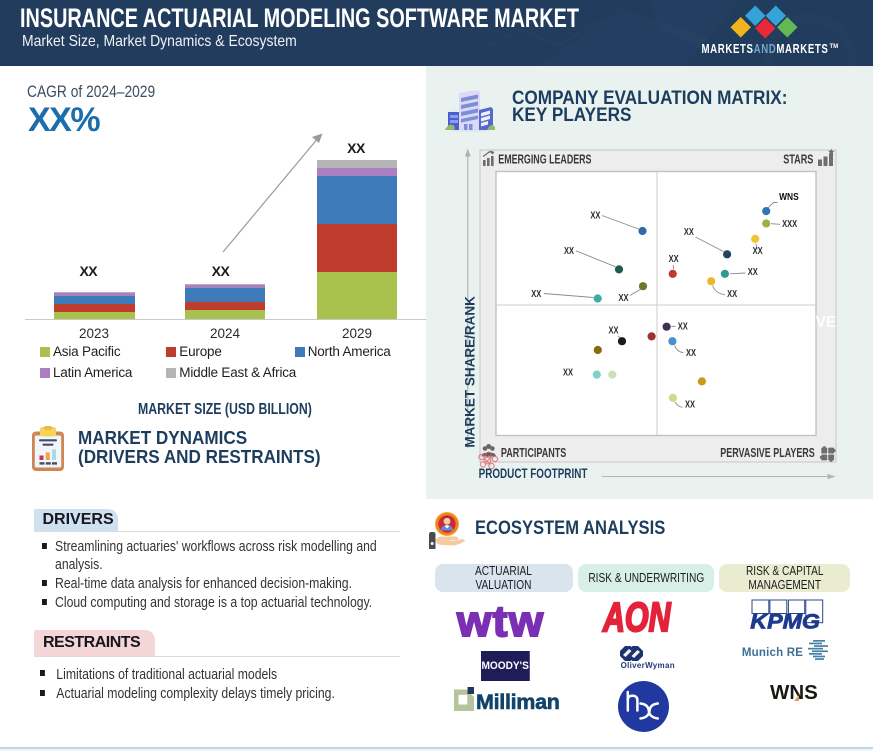 The width and height of the screenshot is (873, 751). I want to click on svg-text: PERVASIVE PLAYERS, so click(767, 454).